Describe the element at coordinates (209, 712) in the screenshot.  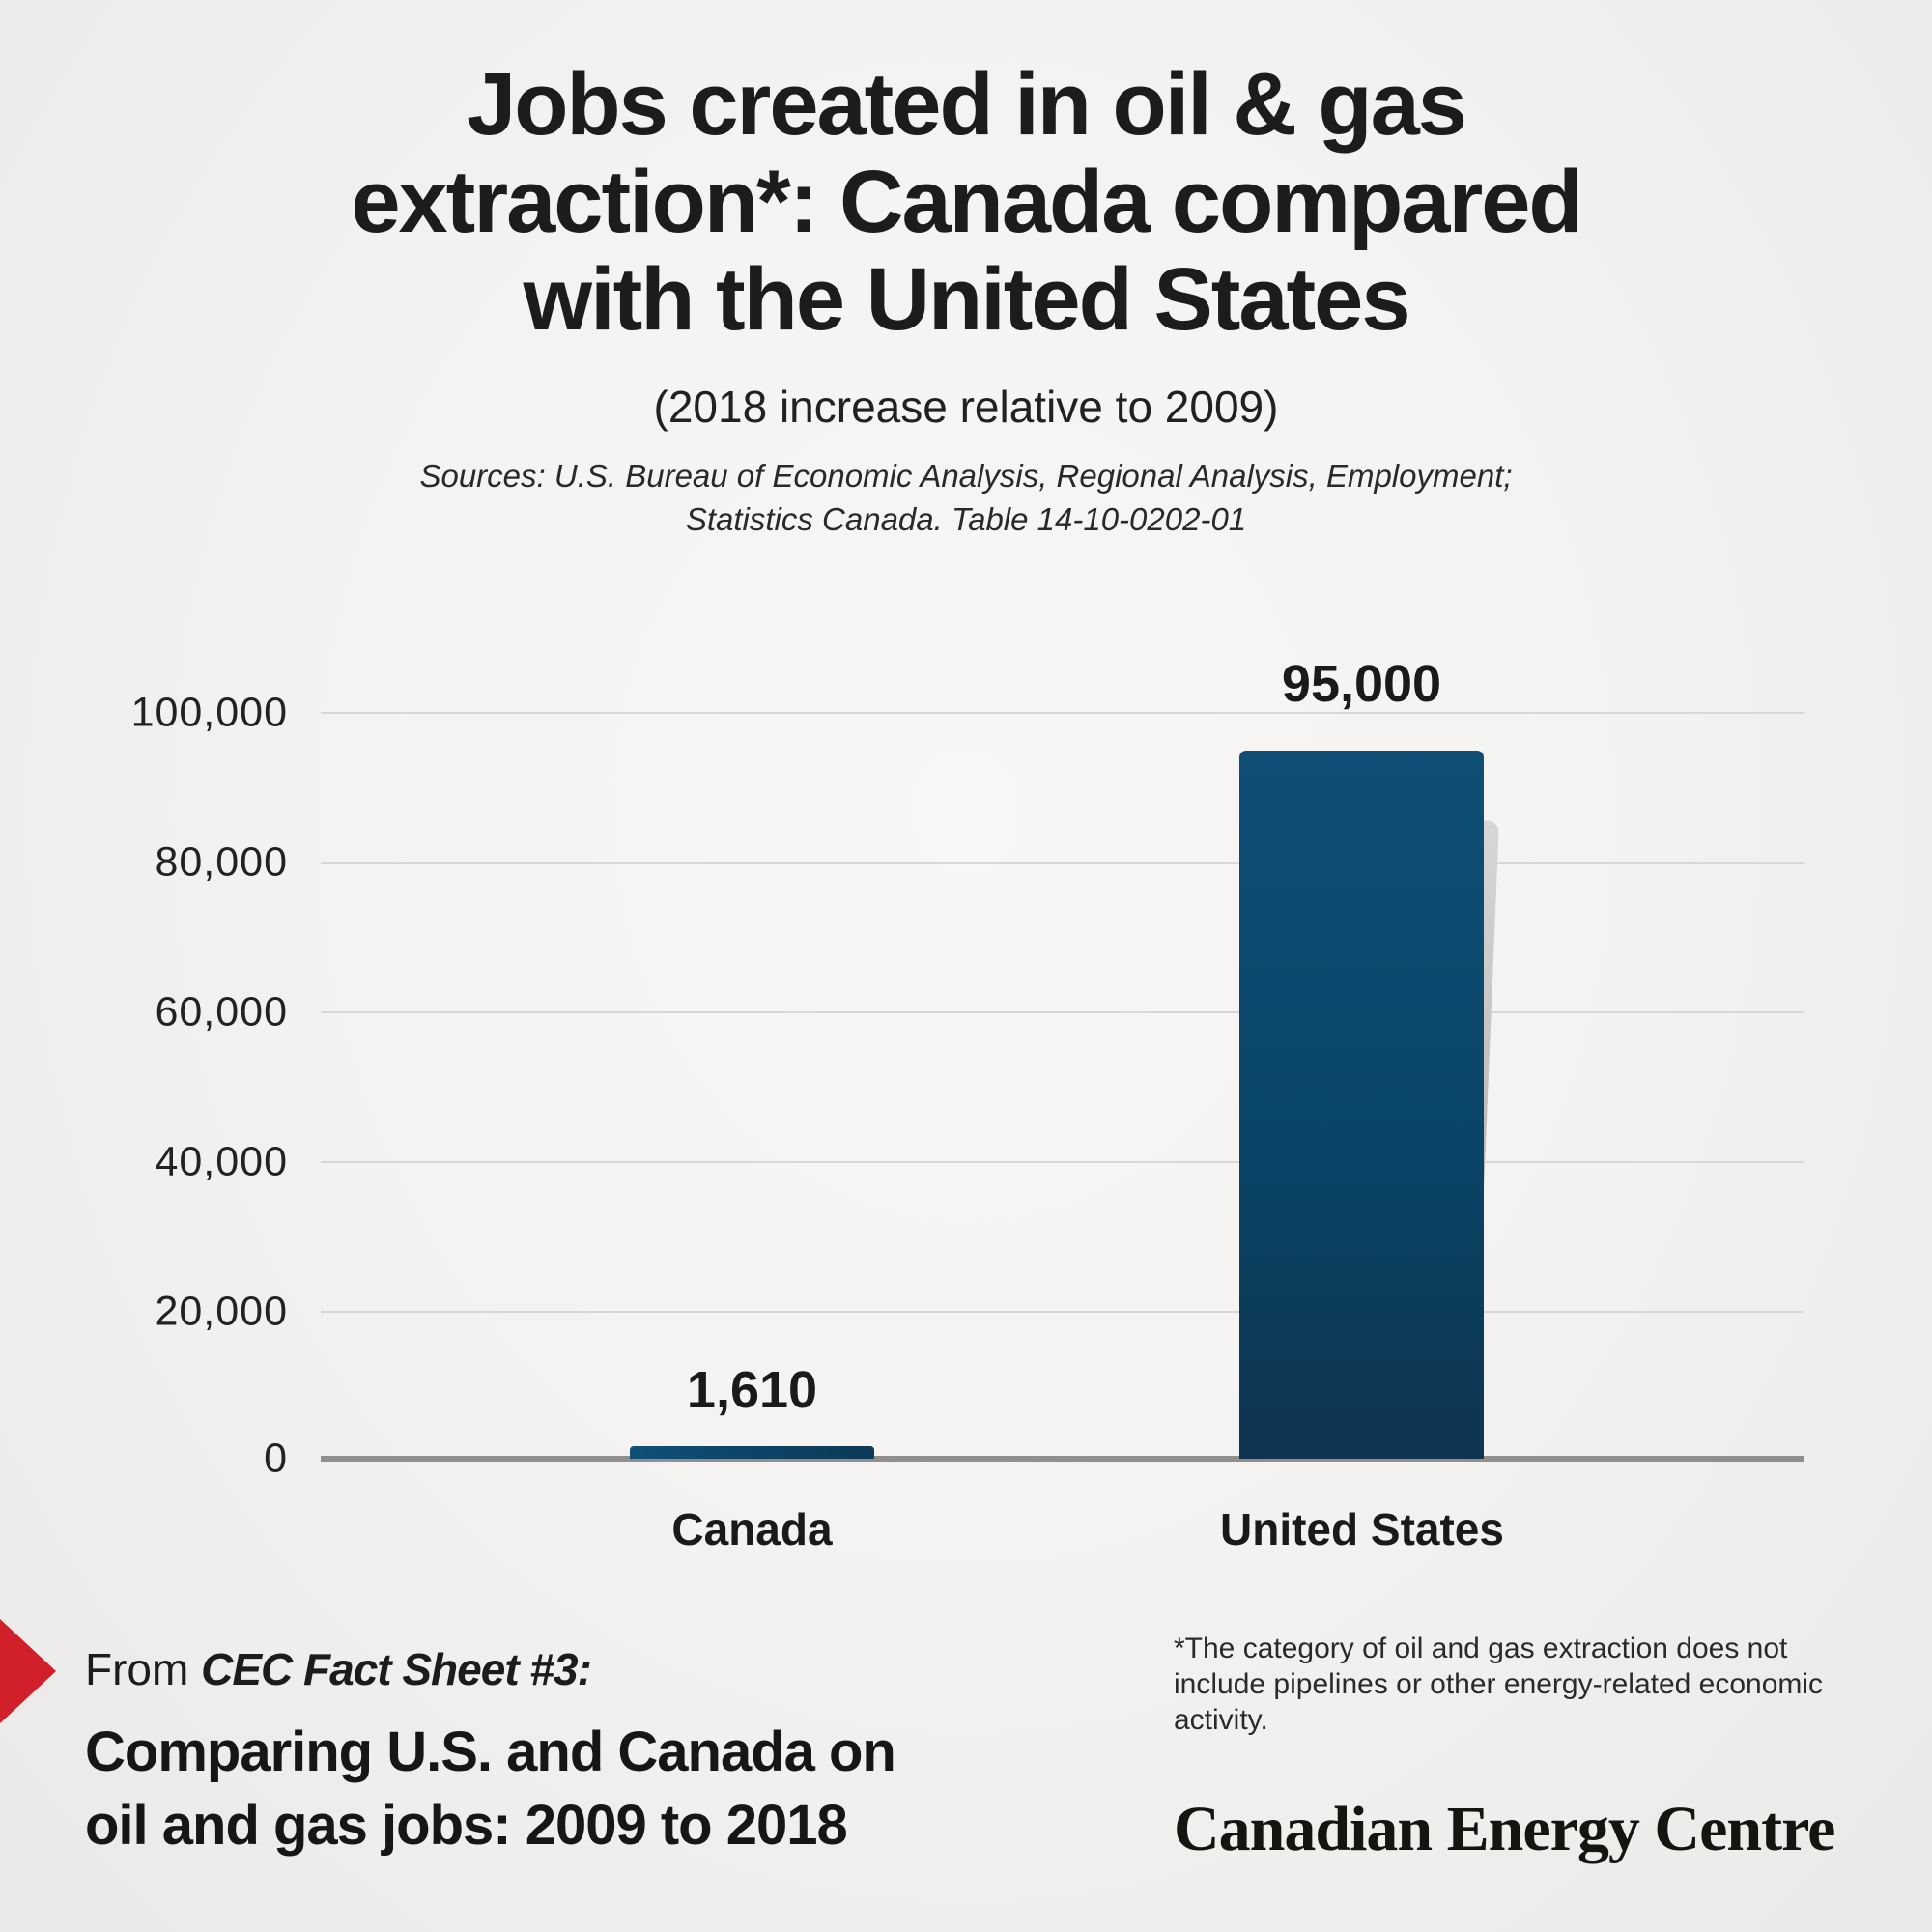
I see `y-tick-label: 100,000` at that location.